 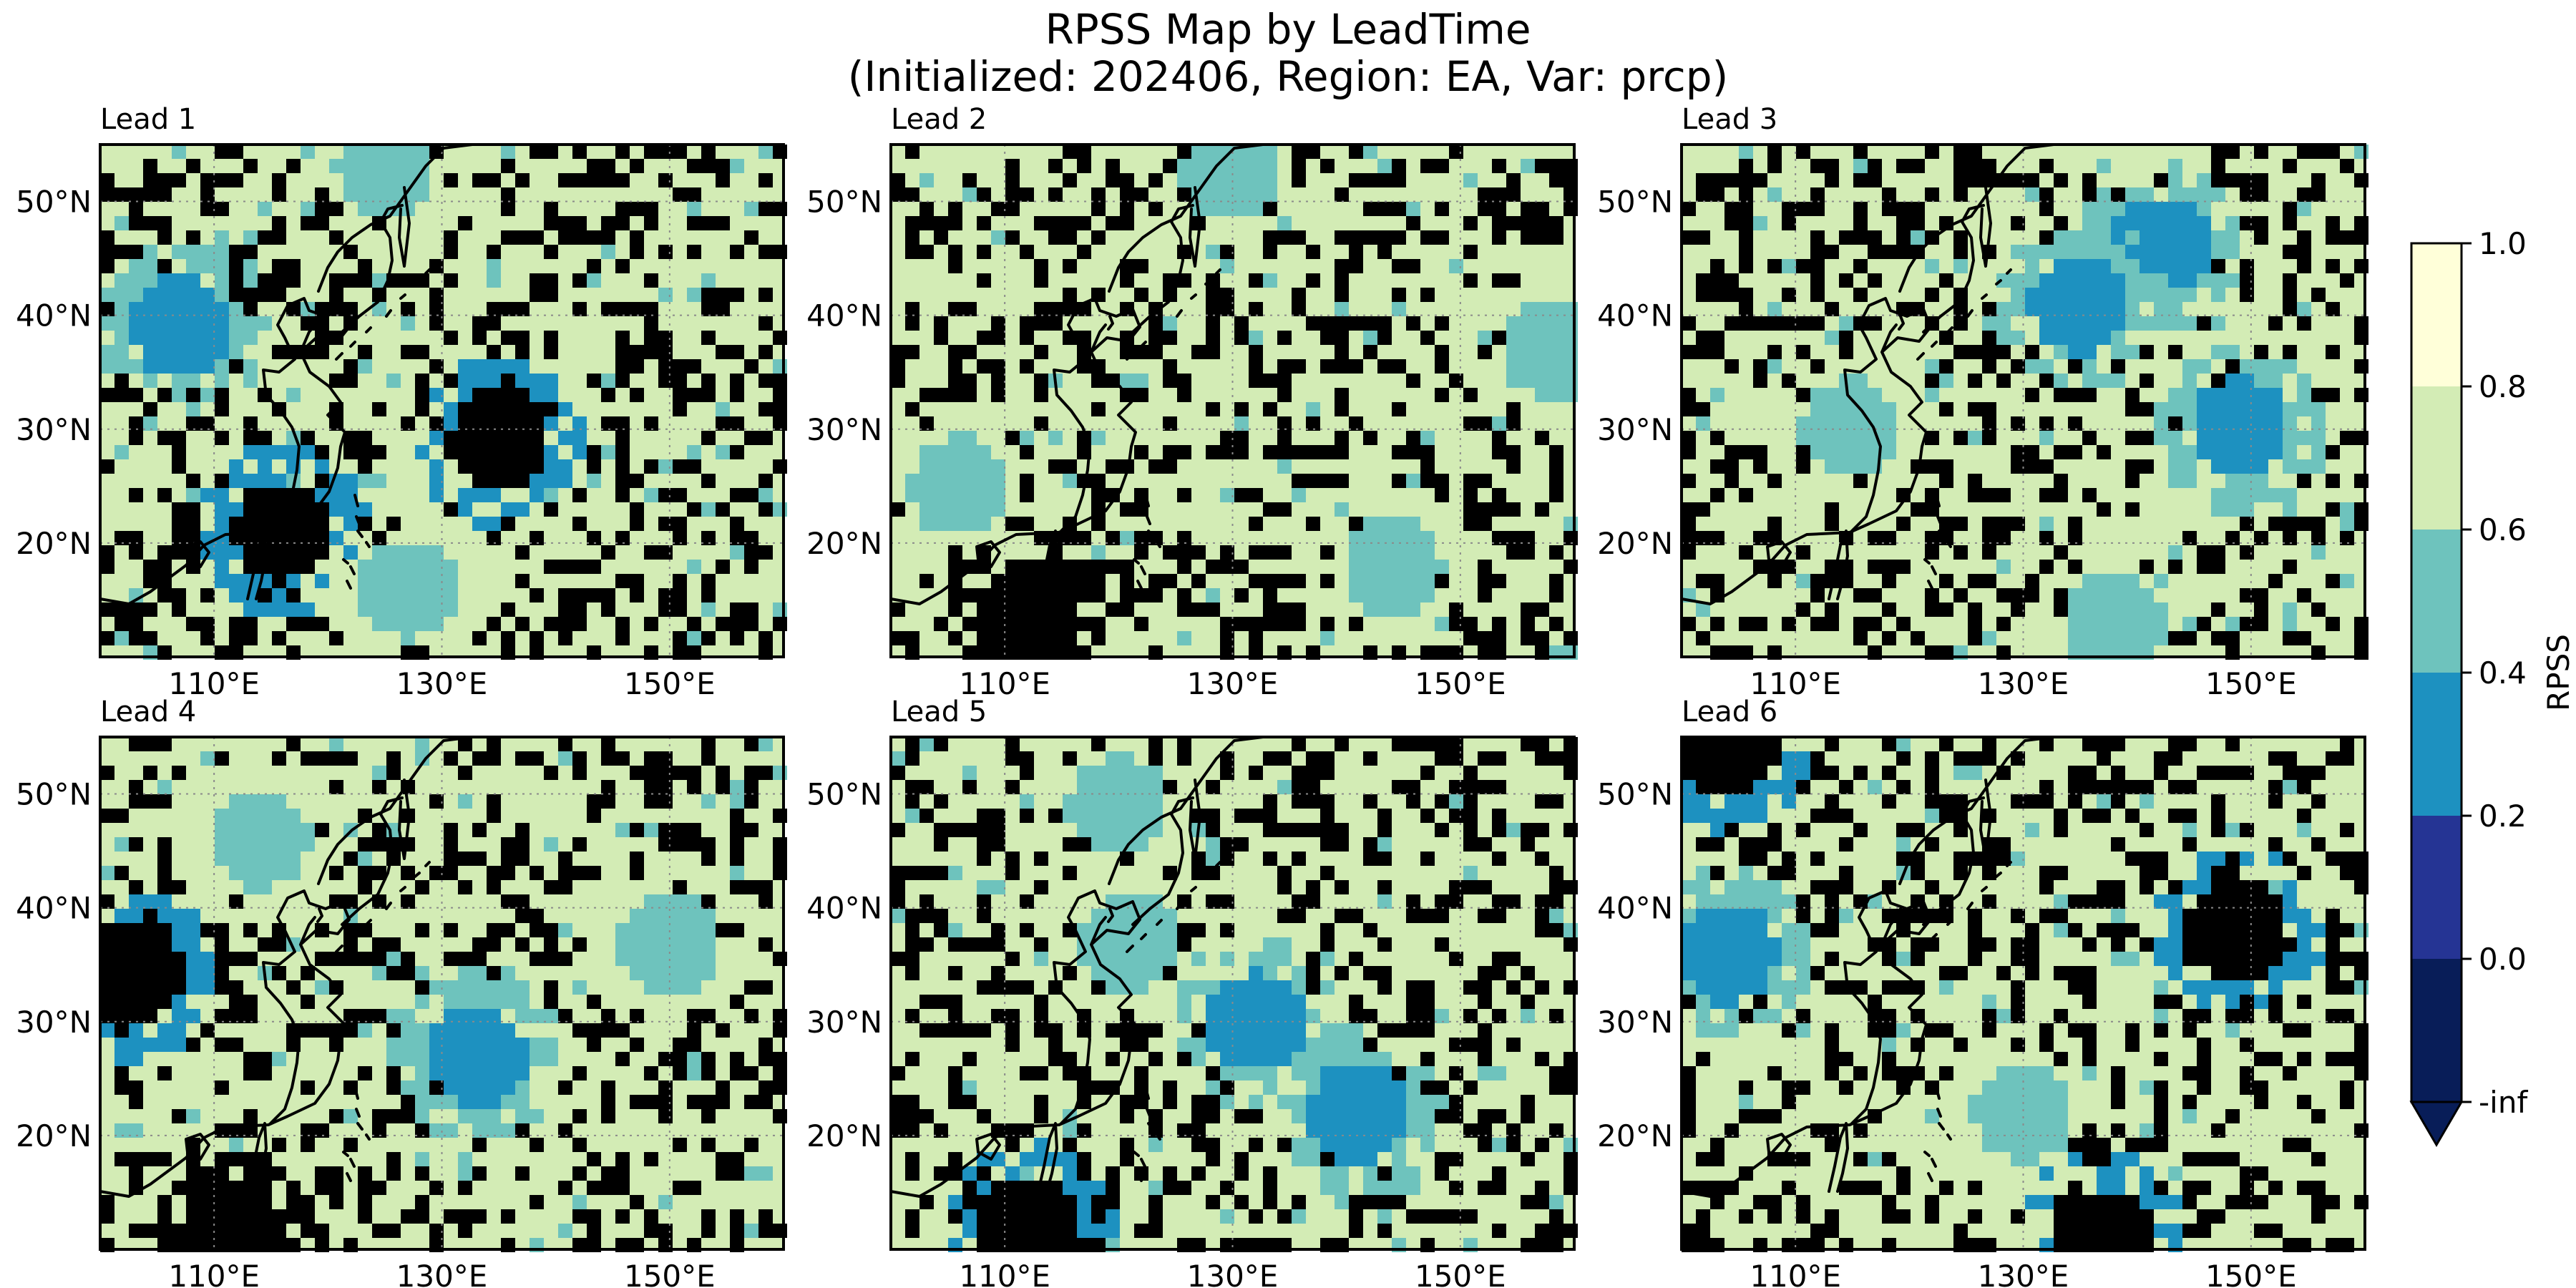 What do you see at coordinates (443, 994) in the screenshot?
I see `rpss-field` at bounding box center [443, 994].